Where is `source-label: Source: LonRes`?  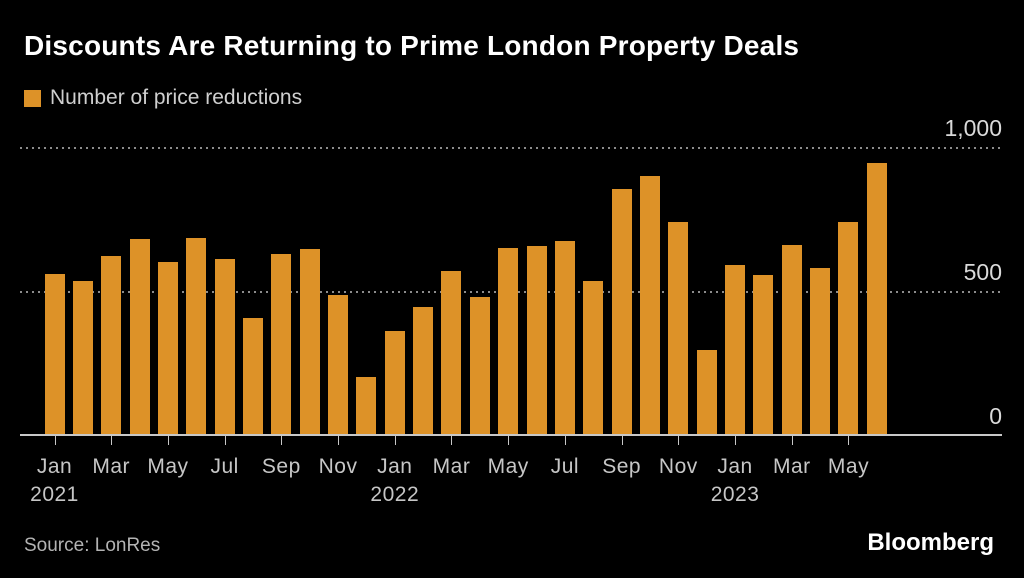 source-label: Source: LonRes is located at coordinates (92, 545).